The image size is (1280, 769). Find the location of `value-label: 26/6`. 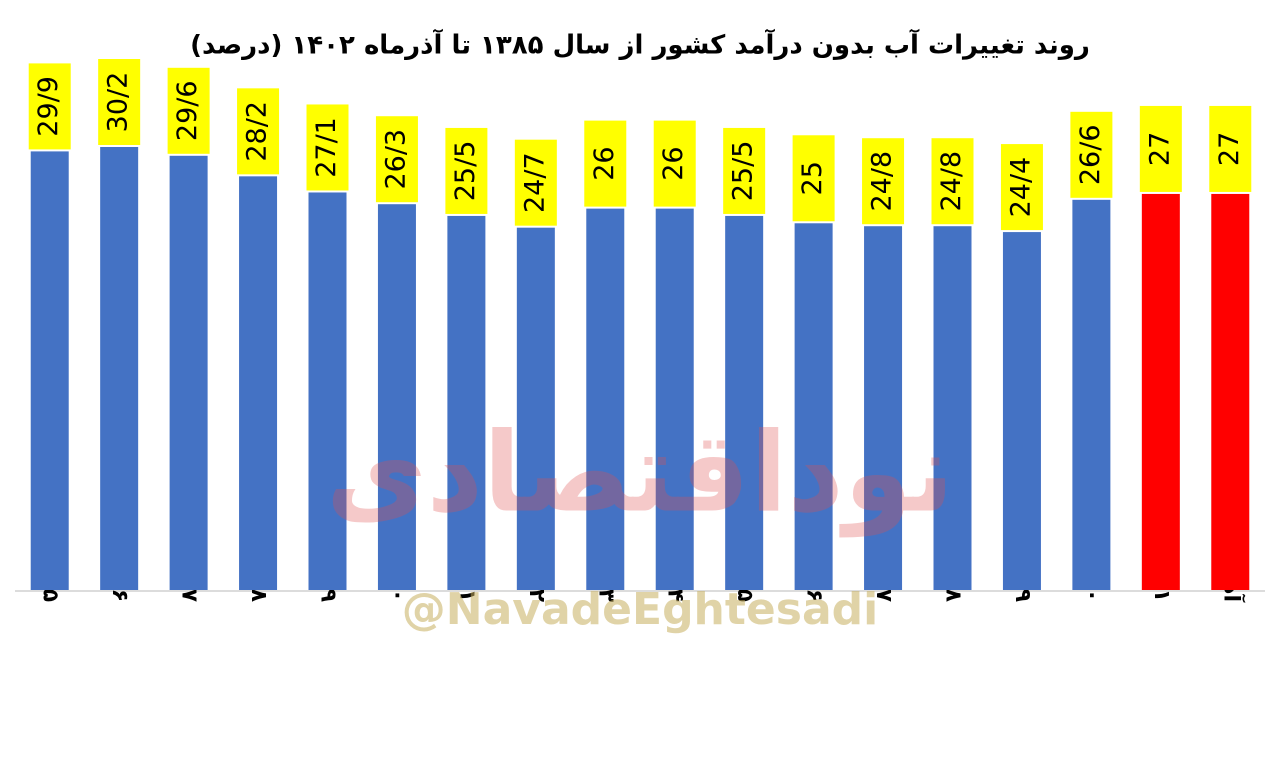

value-label: 26/6 is located at coordinates (1090, 154).